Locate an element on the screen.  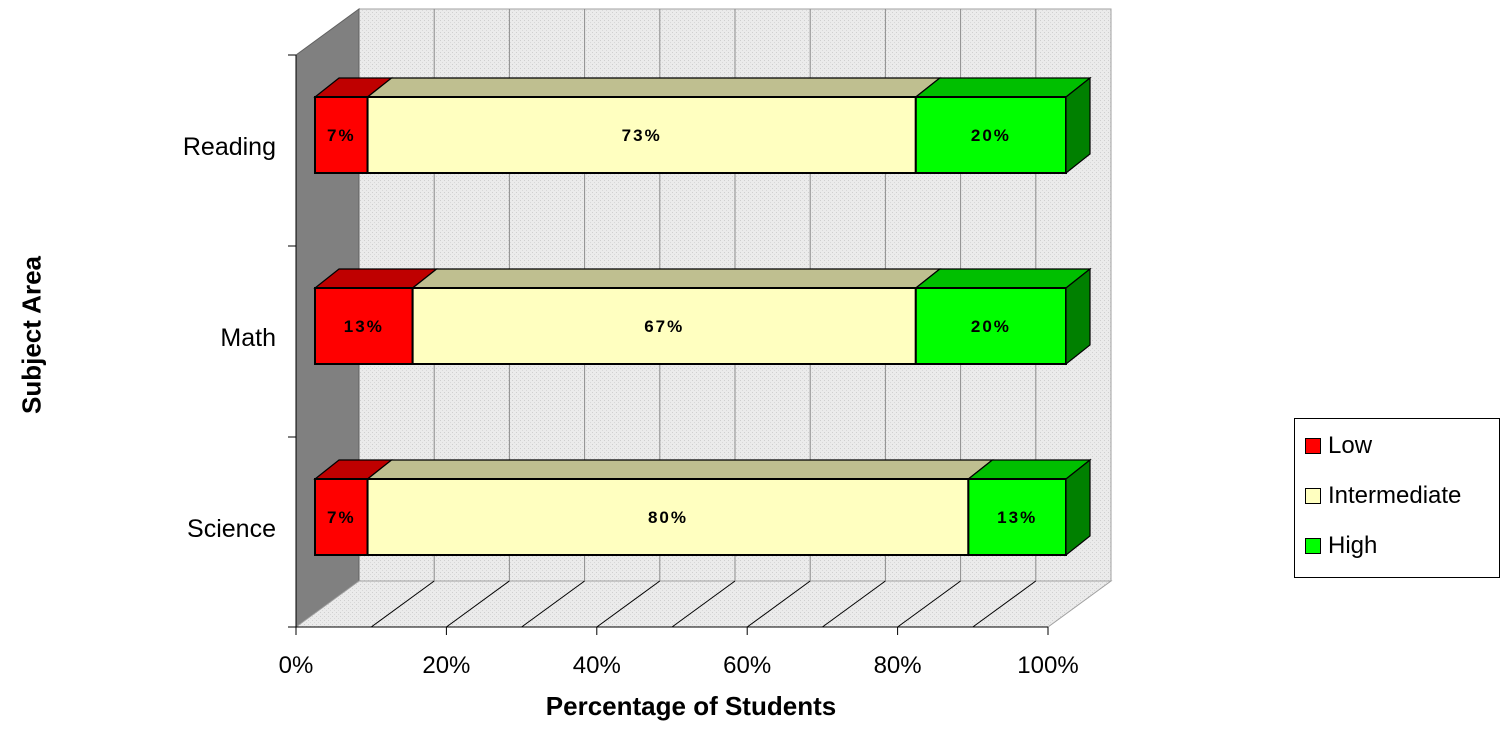
data-label: 67% is located at coordinates (664, 326).